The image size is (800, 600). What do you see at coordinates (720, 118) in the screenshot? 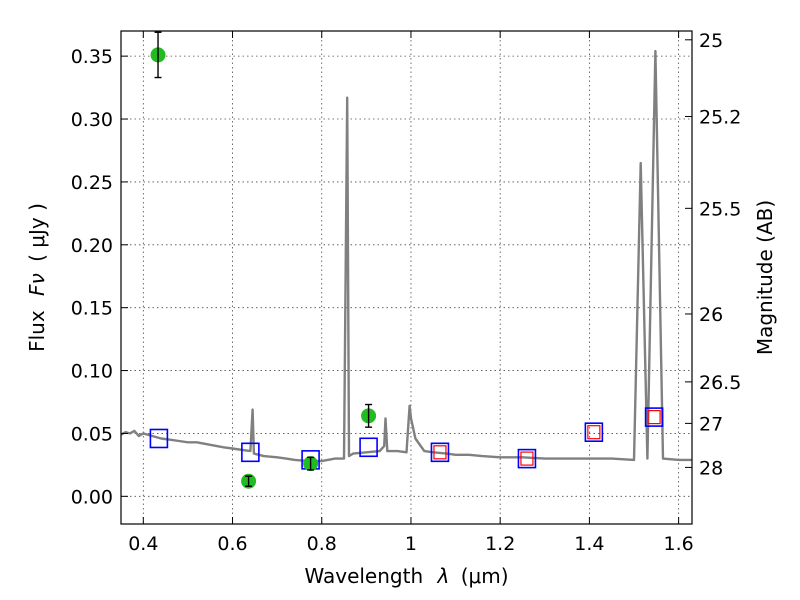
I see `y2-tick-label: 25.2` at bounding box center [720, 118].